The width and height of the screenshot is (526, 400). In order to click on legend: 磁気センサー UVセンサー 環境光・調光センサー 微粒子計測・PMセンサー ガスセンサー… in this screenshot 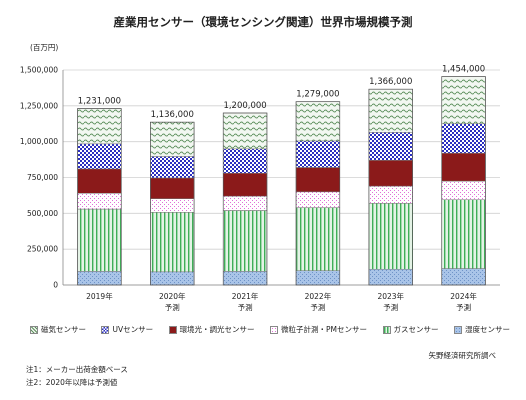, I will do `click(270, 329)`.